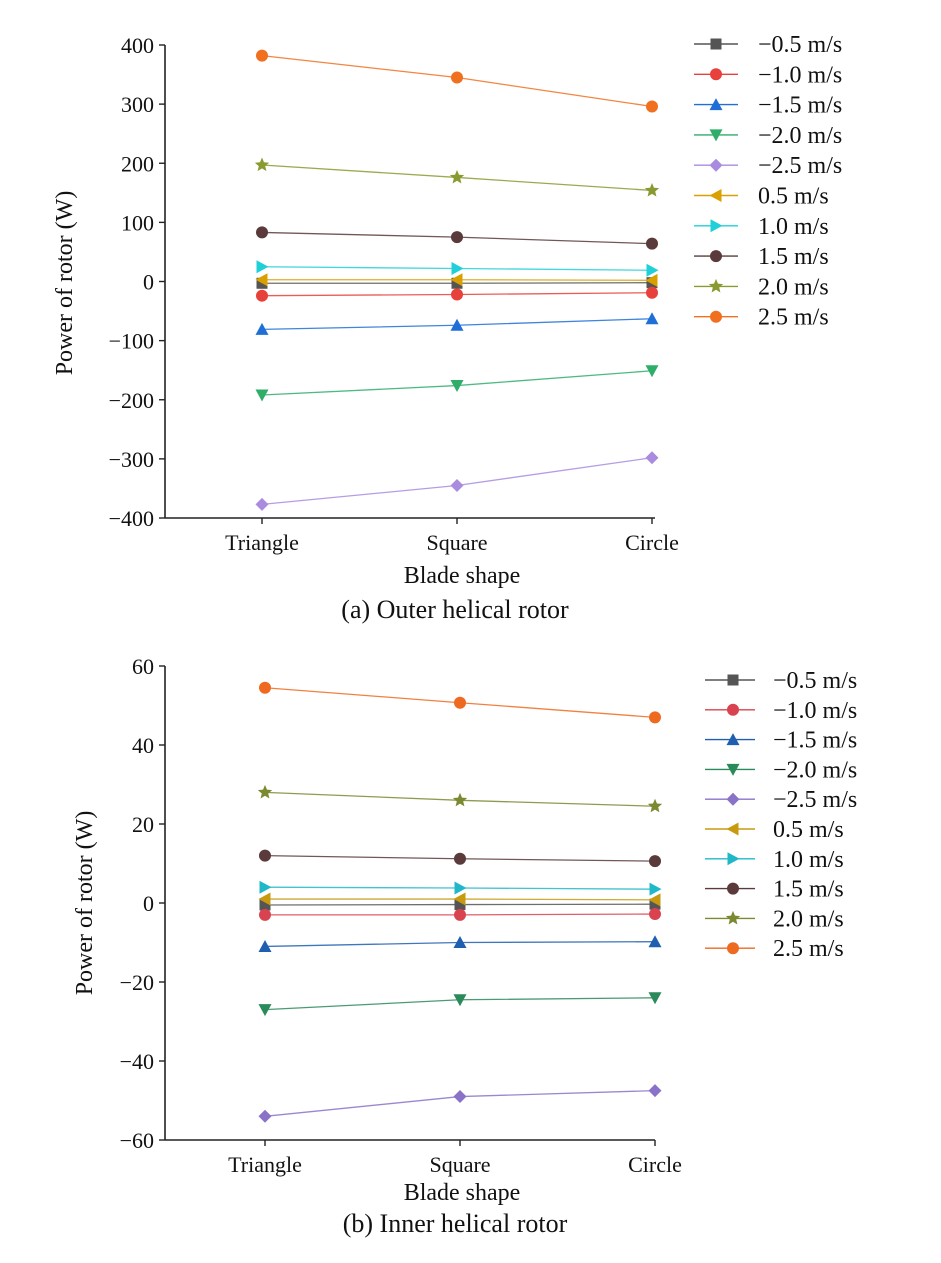  What do you see at coordinates (143, 824) in the screenshot?
I see `y-tick-label: 20` at bounding box center [143, 824].